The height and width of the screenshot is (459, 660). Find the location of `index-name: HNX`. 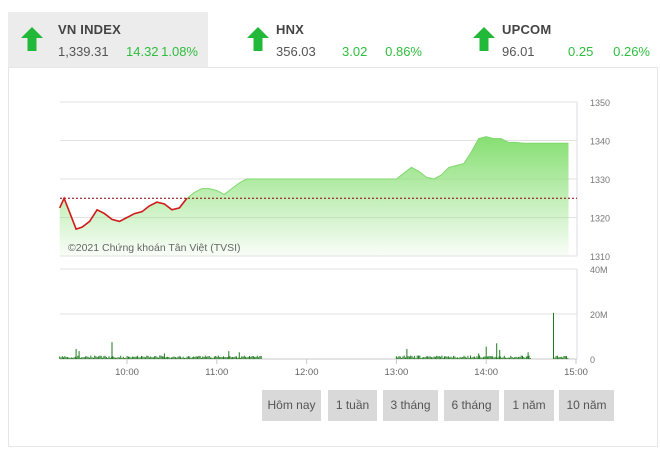

index-name: HNX is located at coordinates (290, 29).